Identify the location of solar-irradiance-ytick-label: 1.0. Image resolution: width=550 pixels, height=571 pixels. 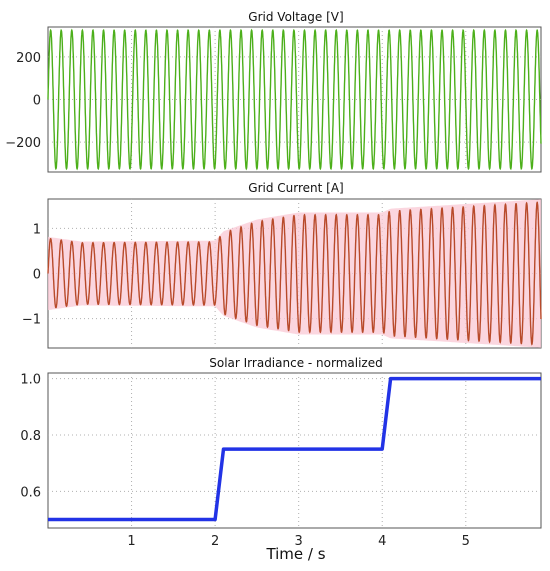
(30, 380).